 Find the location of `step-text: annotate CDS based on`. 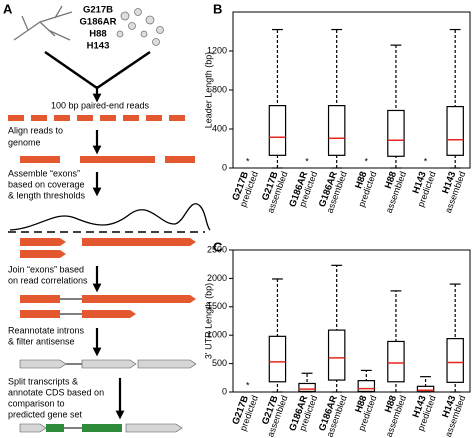

step-text: annotate CDS based on is located at coordinates (56, 392).